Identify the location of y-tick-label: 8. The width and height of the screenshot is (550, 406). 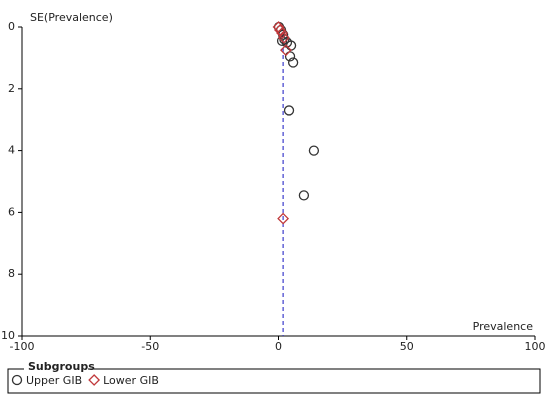
(11, 273).